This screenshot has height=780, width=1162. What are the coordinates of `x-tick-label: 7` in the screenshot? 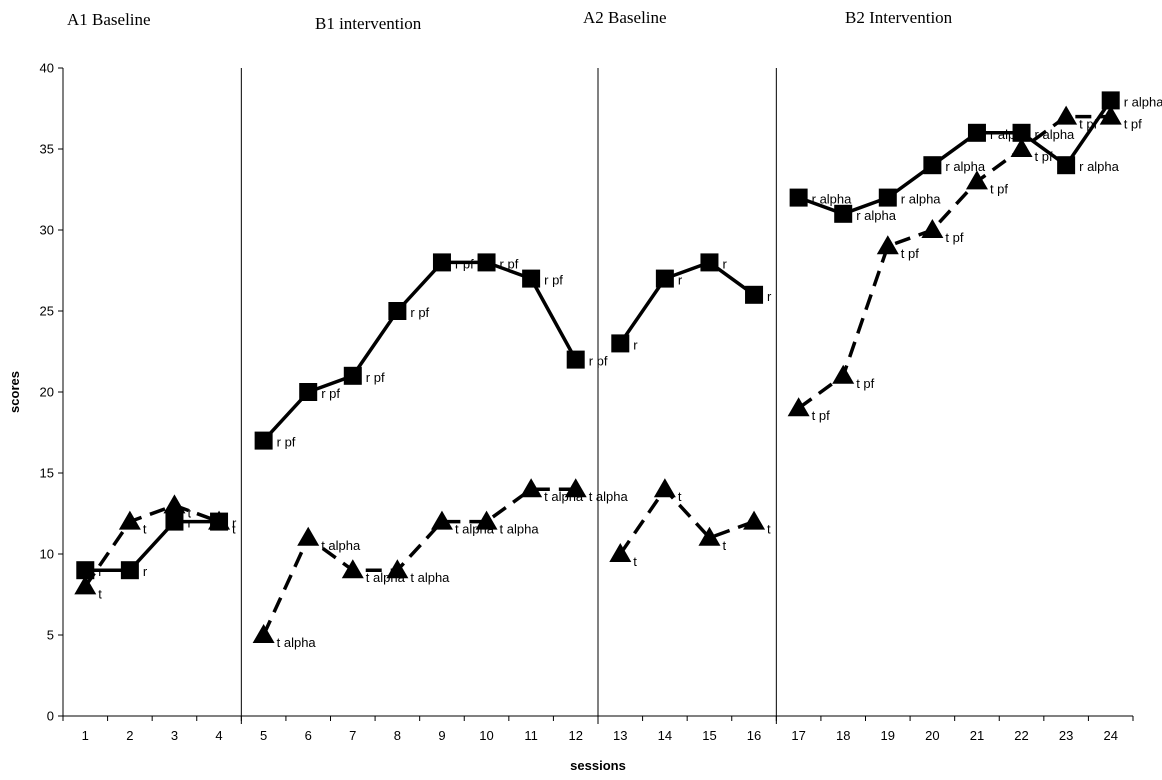 It's located at (352, 735).